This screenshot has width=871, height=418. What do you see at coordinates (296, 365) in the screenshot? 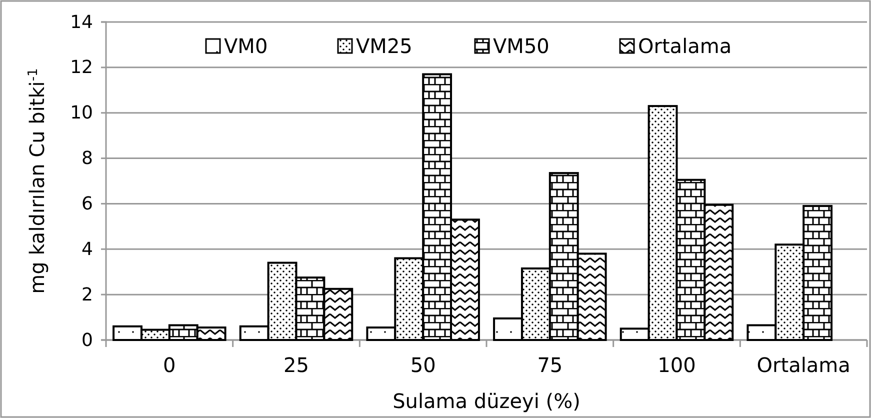
I see `x-tick-label: 25` at bounding box center [296, 365].